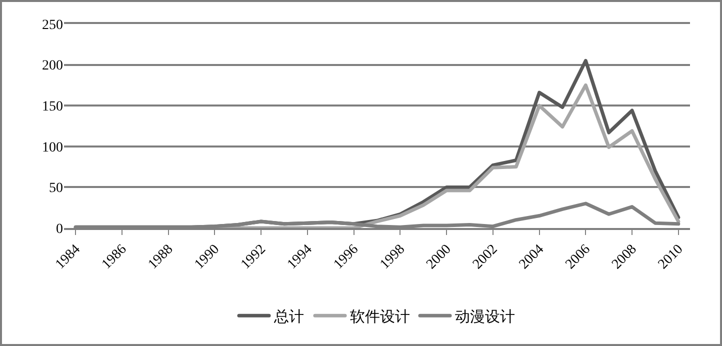 The width and height of the screenshot is (722, 346). What do you see at coordinates (59, 229) in the screenshot?
I see `y-tick-label: 0` at bounding box center [59, 229].